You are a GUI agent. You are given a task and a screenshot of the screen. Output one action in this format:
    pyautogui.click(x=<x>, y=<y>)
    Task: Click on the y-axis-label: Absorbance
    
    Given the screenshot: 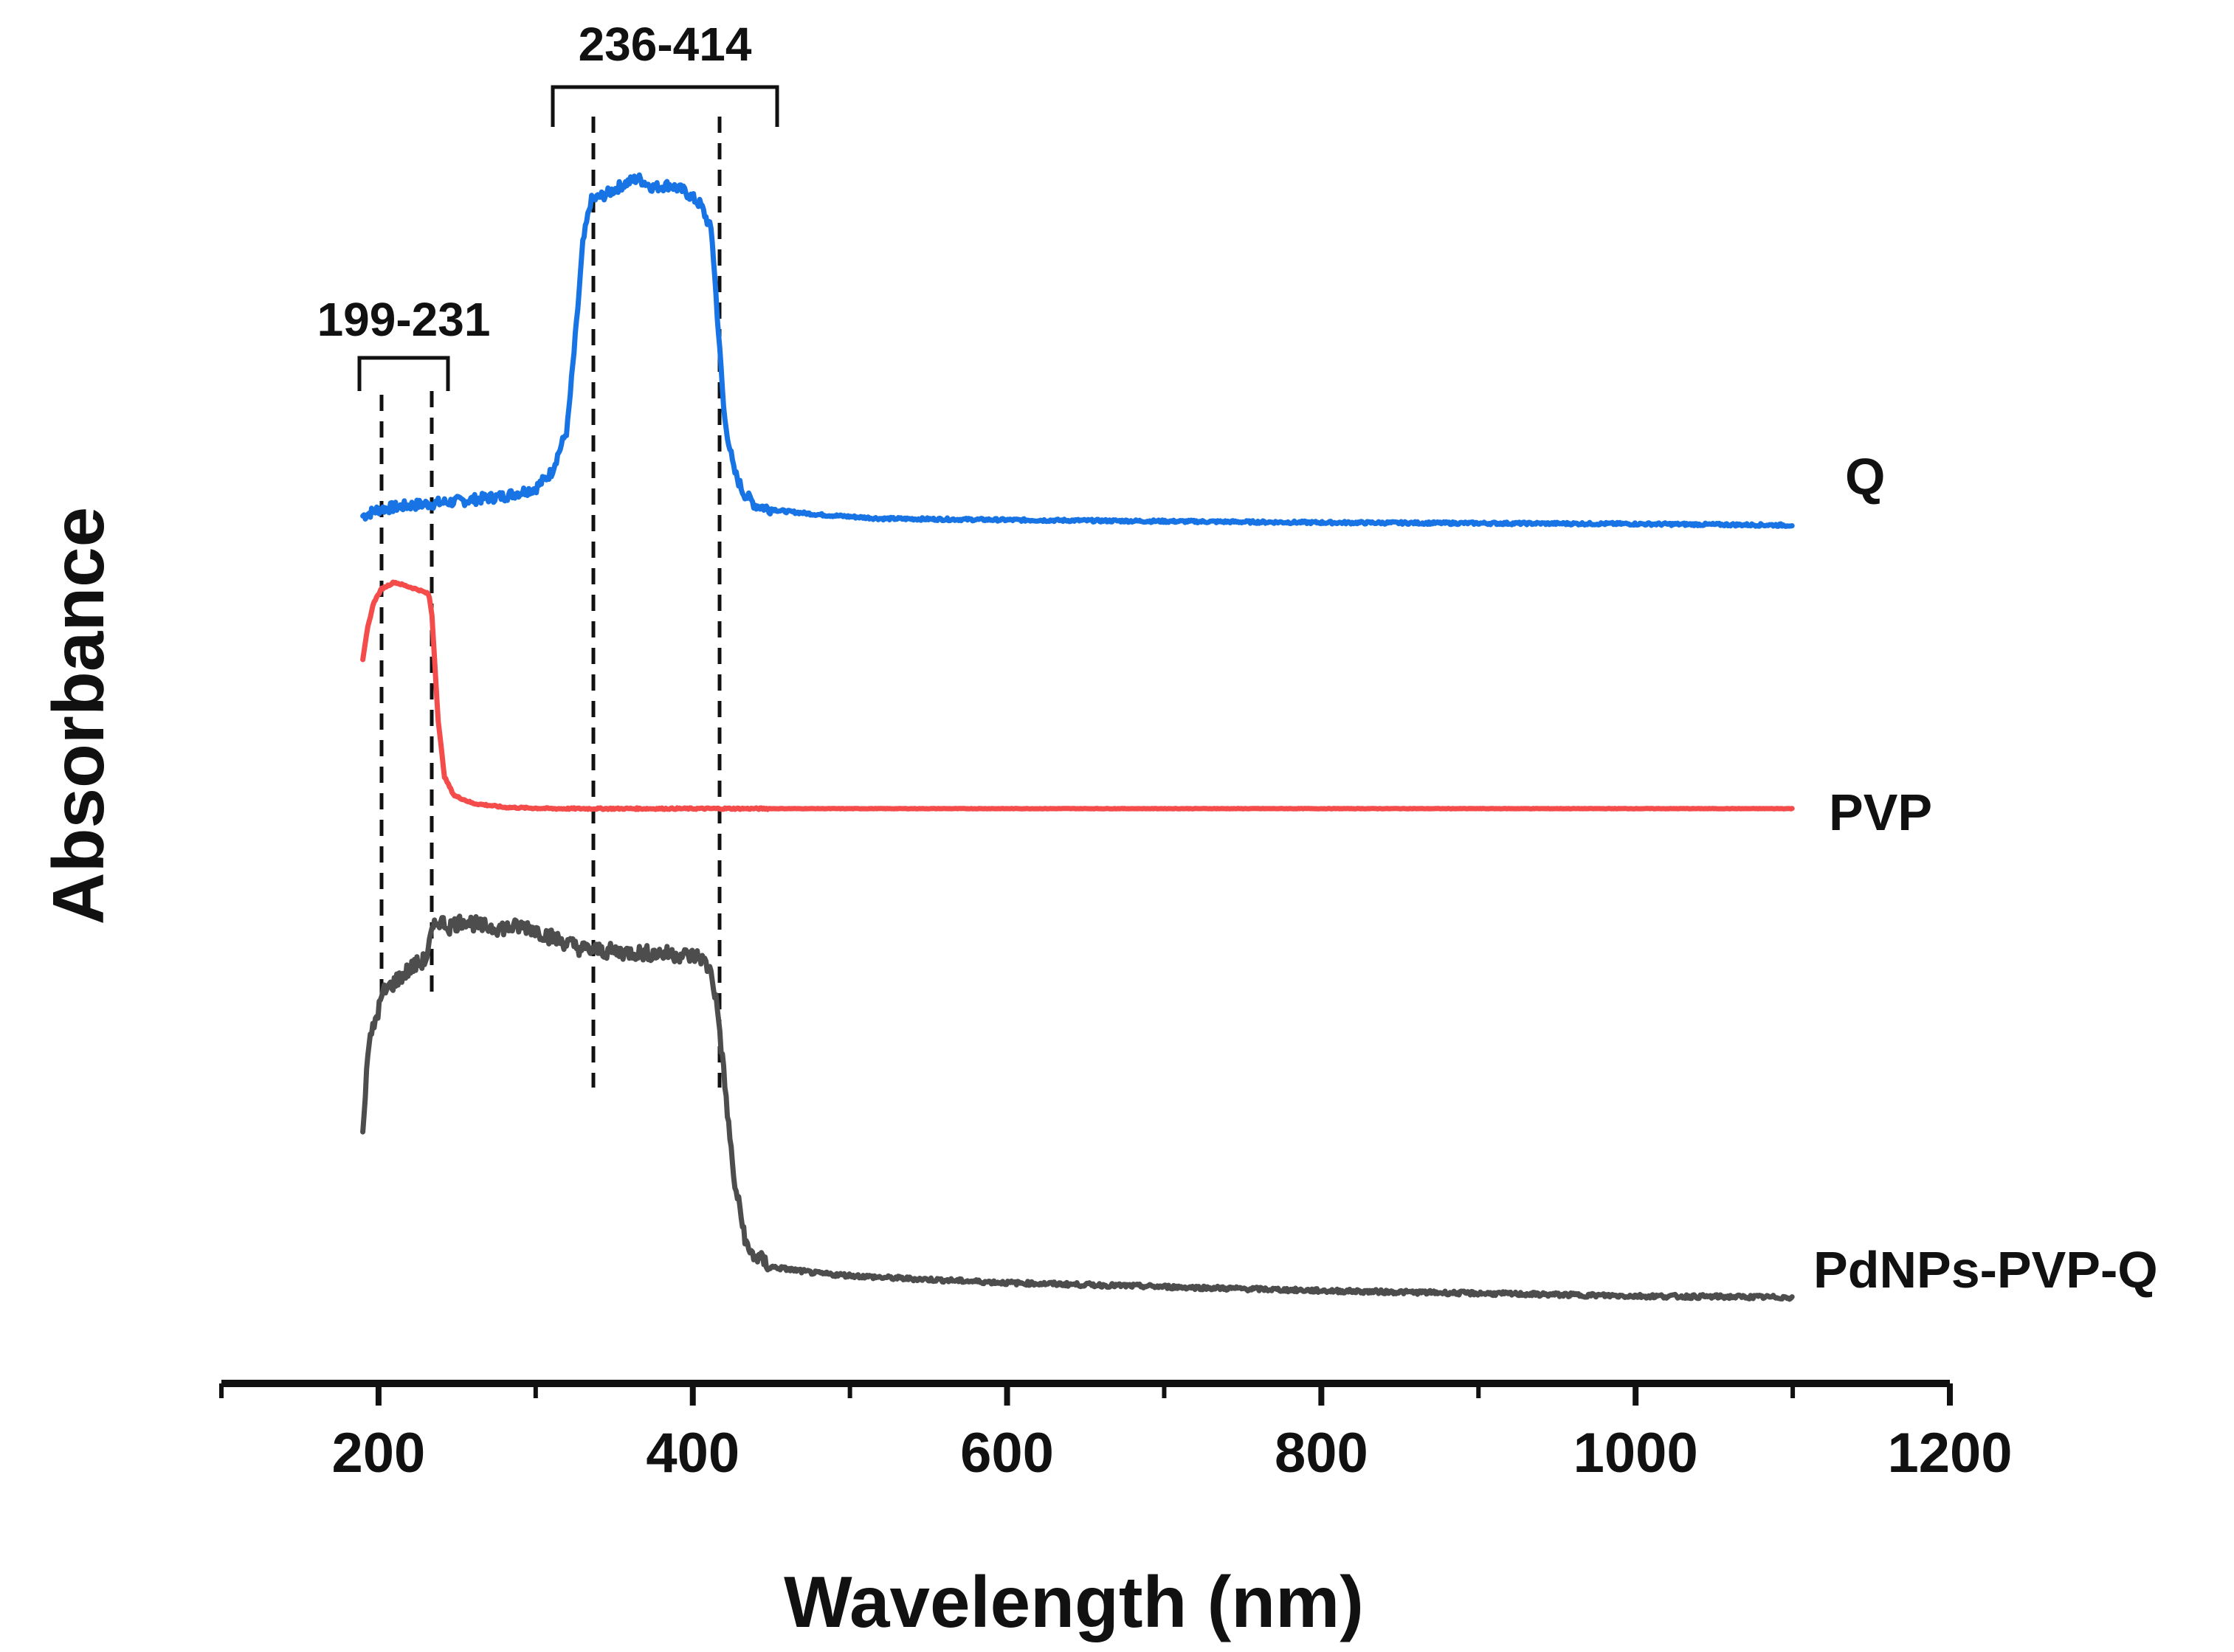 What is the action you would take?
    pyautogui.click(x=78, y=716)
    